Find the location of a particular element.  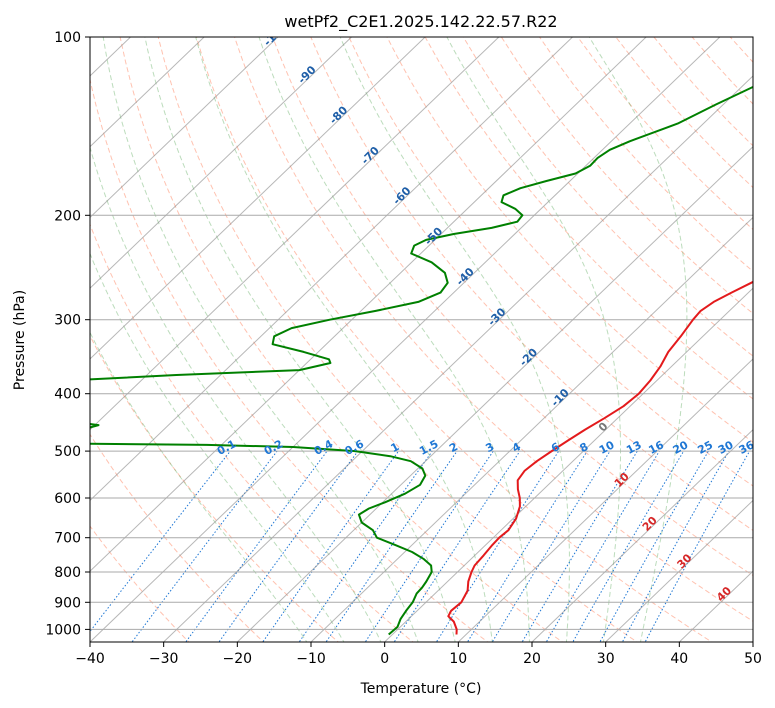

mixing-ratio-label: 13 is located at coordinates (634, 447).